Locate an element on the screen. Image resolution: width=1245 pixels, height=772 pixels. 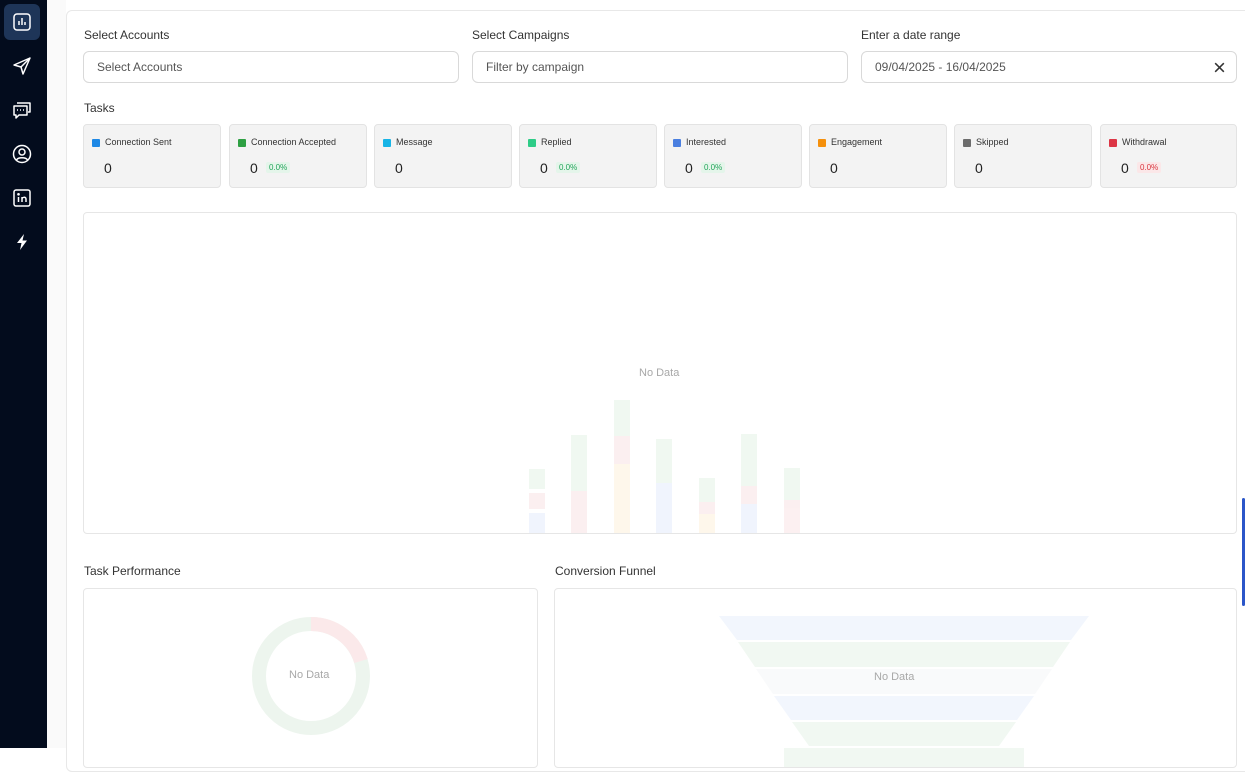
task-card: Replied 0 0.0% is located at coordinates (588, 156).